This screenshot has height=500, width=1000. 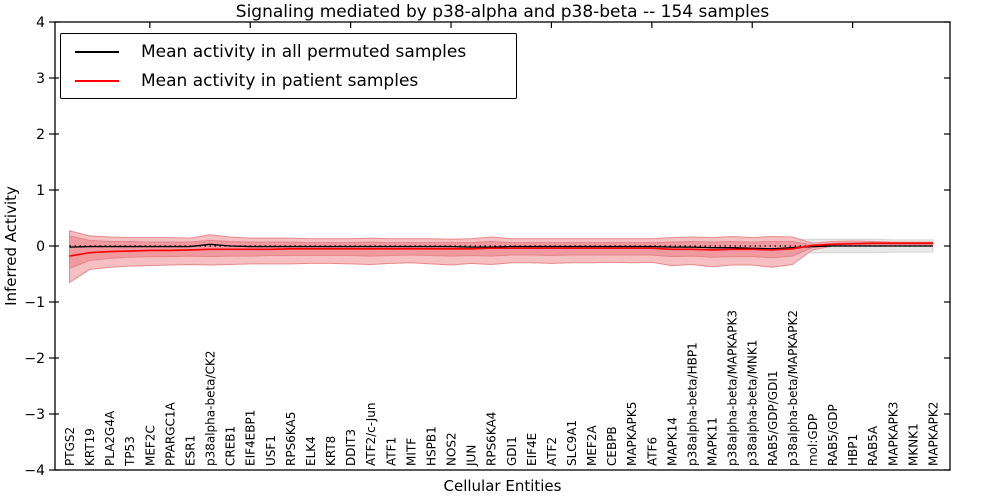 What do you see at coordinates (311, 451) in the screenshot?
I see `x-tick-label: ELK4` at bounding box center [311, 451].